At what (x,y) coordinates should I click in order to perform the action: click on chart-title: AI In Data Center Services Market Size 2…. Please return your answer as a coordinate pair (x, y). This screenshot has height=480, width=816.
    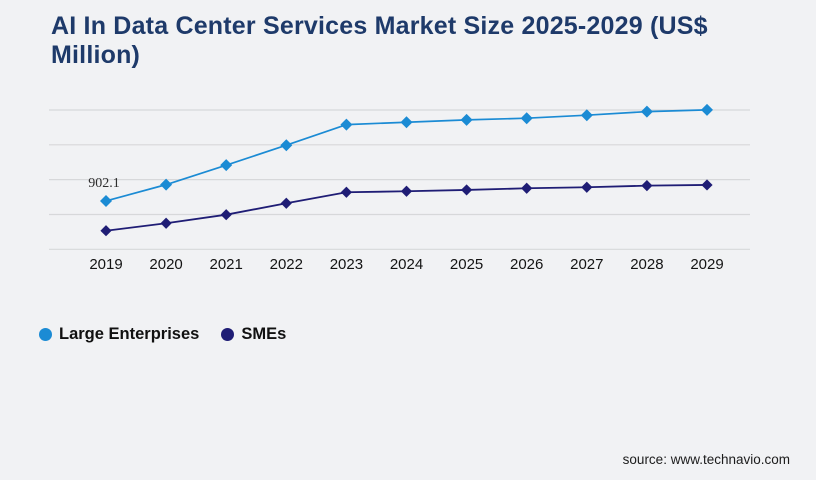
    Looking at the image, I should click on (379, 40).